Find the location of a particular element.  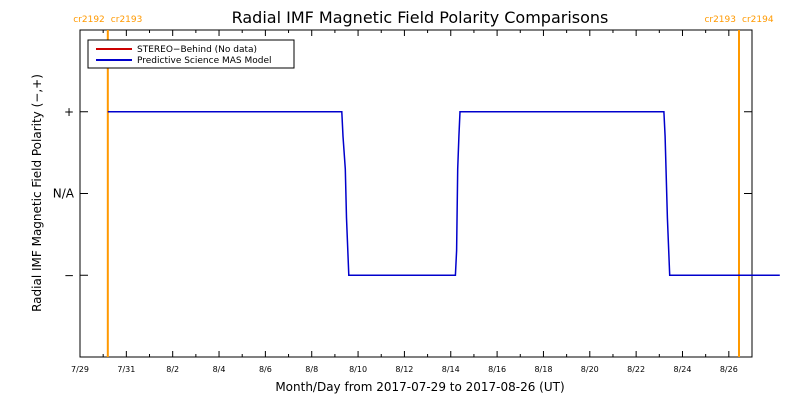

x-tick-label: 7/31 is located at coordinates (126, 369).